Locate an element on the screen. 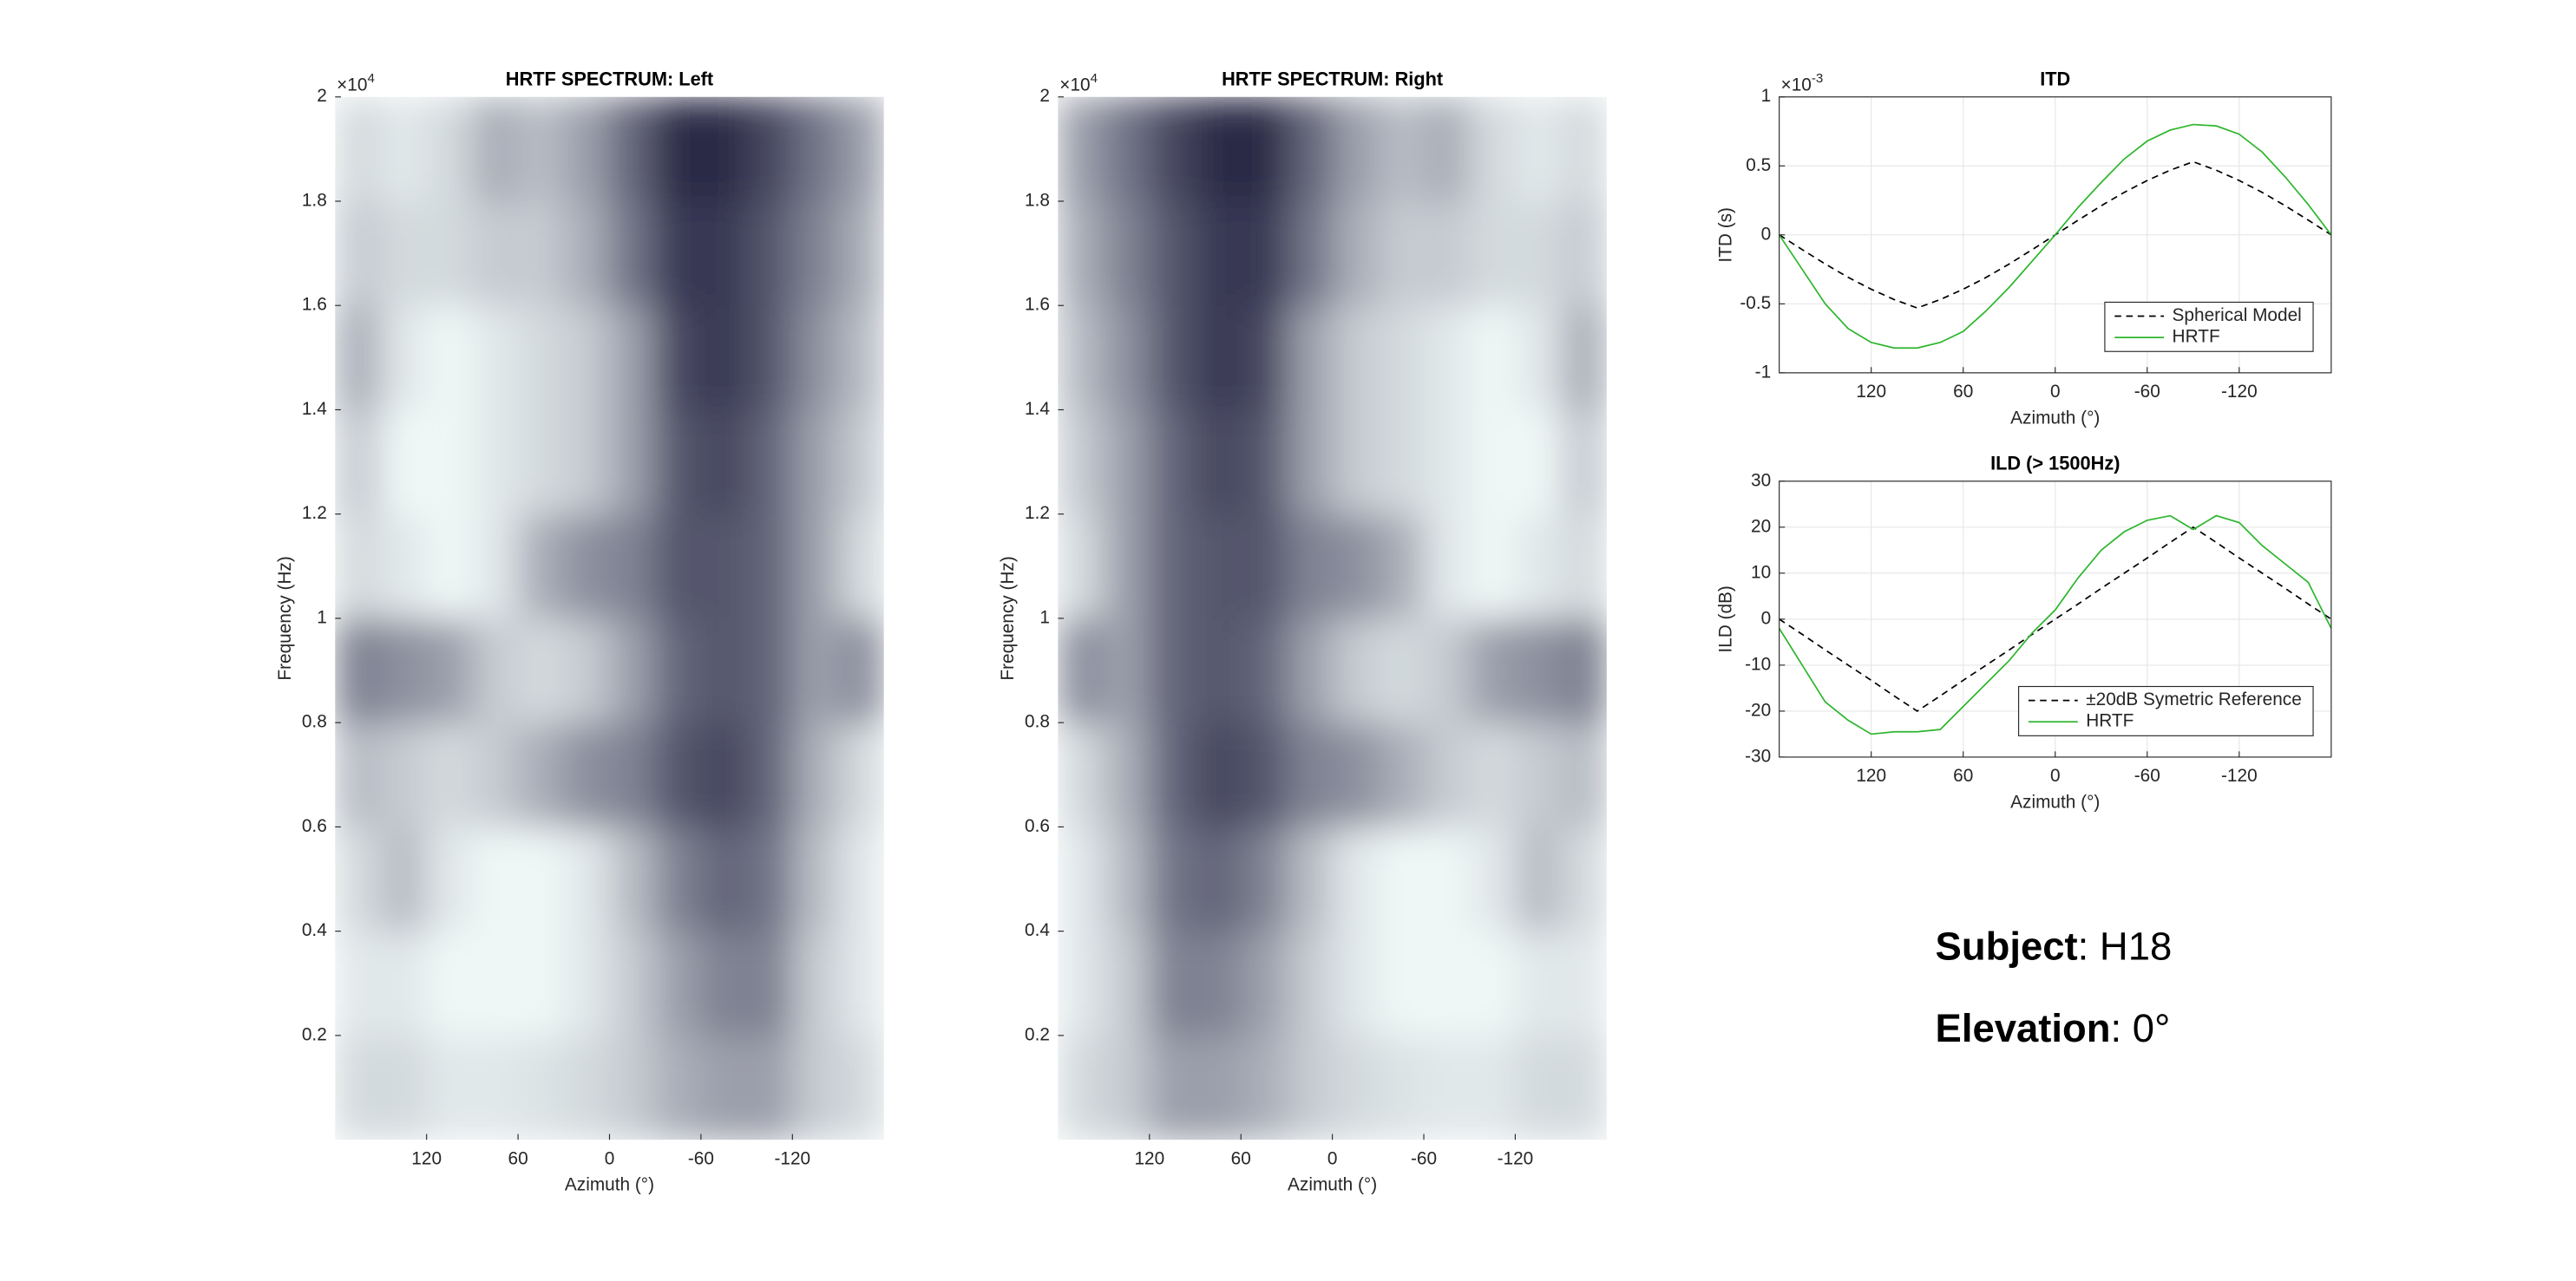 The width and height of the screenshot is (2576, 1281). chart-title: ILD (> 1500Hz) is located at coordinates (2055, 463).